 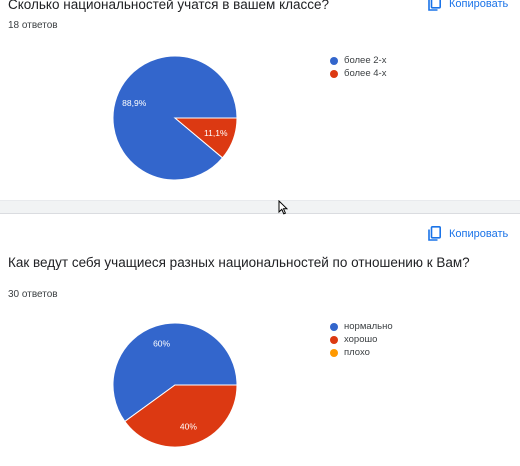 I want to click on legend-item: плохо, so click(x=361, y=352).